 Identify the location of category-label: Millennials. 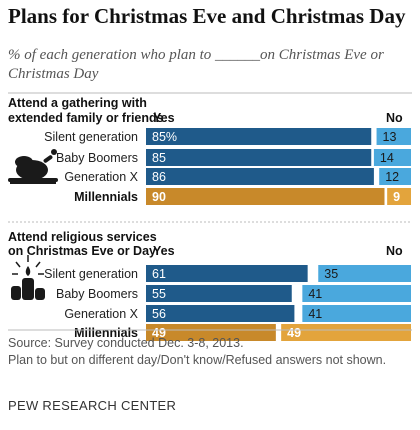
(106, 197).